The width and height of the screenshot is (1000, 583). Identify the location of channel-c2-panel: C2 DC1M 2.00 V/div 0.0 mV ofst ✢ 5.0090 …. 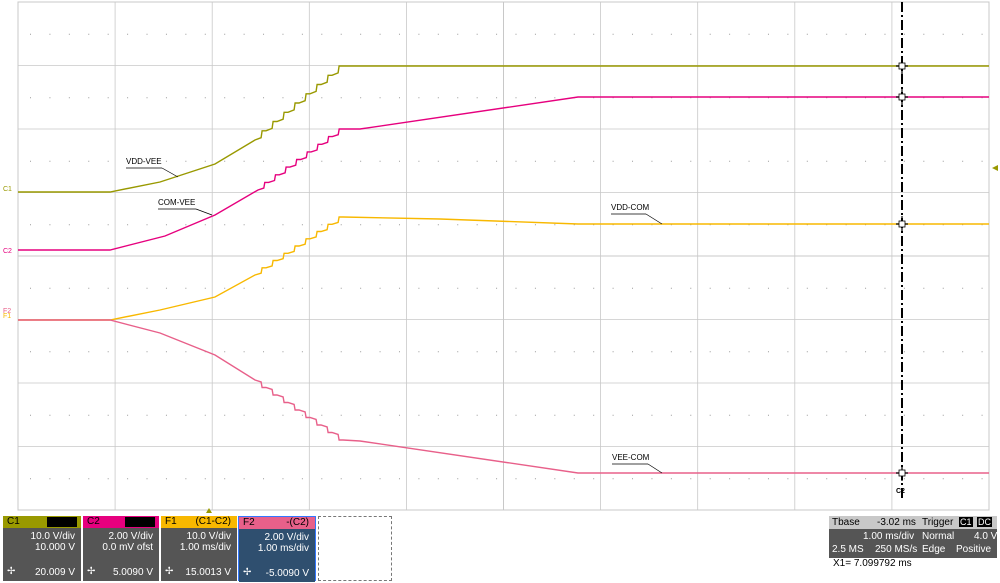
(121, 548).